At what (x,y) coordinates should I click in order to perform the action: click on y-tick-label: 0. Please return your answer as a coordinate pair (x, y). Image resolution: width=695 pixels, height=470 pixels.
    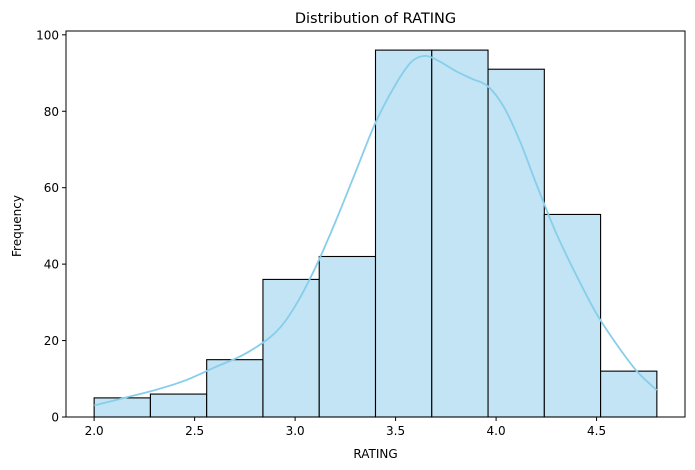
    Looking at the image, I should click on (55, 418).